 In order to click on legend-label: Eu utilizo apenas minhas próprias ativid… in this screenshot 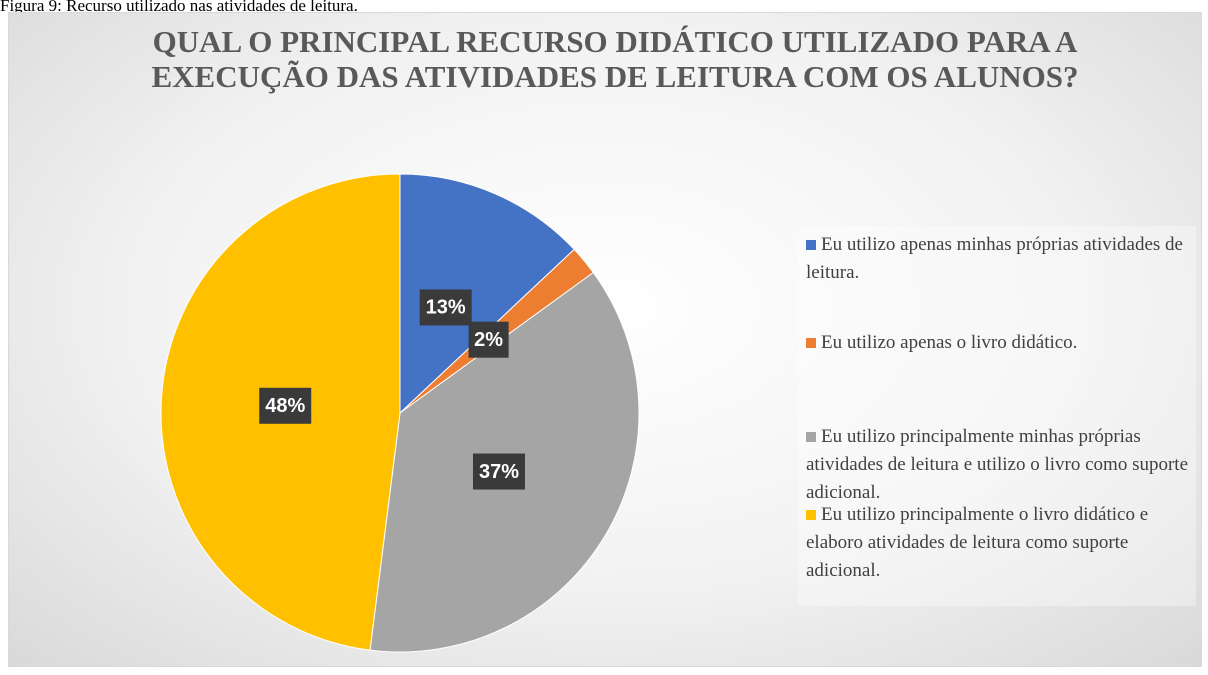, I will do `click(994, 258)`.